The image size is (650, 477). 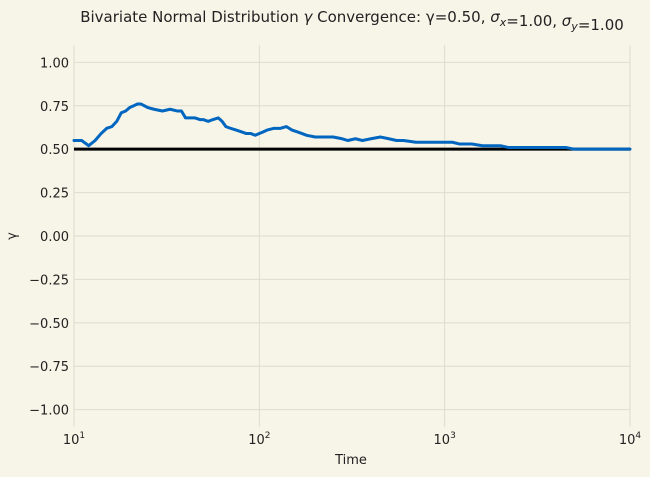 What do you see at coordinates (54, 107) in the screenshot?
I see `y-tick-label: 0.75` at bounding box center [54, 107].